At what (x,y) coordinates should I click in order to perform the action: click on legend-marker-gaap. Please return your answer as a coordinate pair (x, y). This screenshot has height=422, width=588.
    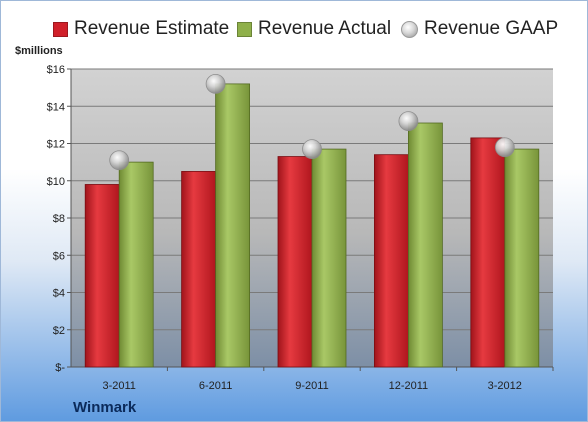
    Looking at the image, I should click on (409, 29).